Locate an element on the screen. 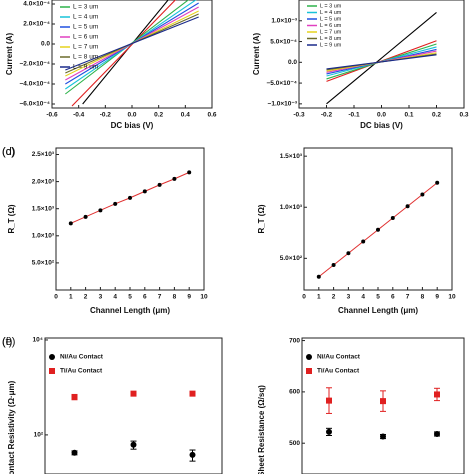 Image resolution: width=474 pixels, height=474 pixels. x-tick-label: 0.4 is located at coordinates (185, 115).